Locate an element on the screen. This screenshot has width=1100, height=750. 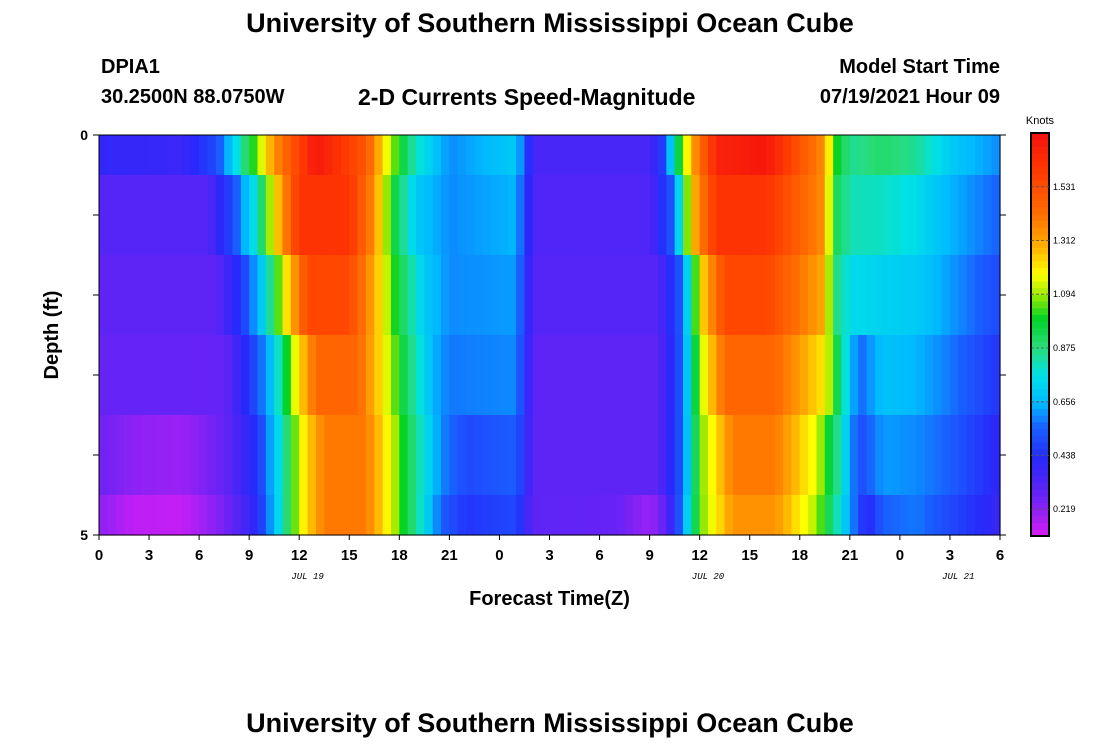
colorbar-tick-label: 1.312 is located at coordinates (1064, 241).